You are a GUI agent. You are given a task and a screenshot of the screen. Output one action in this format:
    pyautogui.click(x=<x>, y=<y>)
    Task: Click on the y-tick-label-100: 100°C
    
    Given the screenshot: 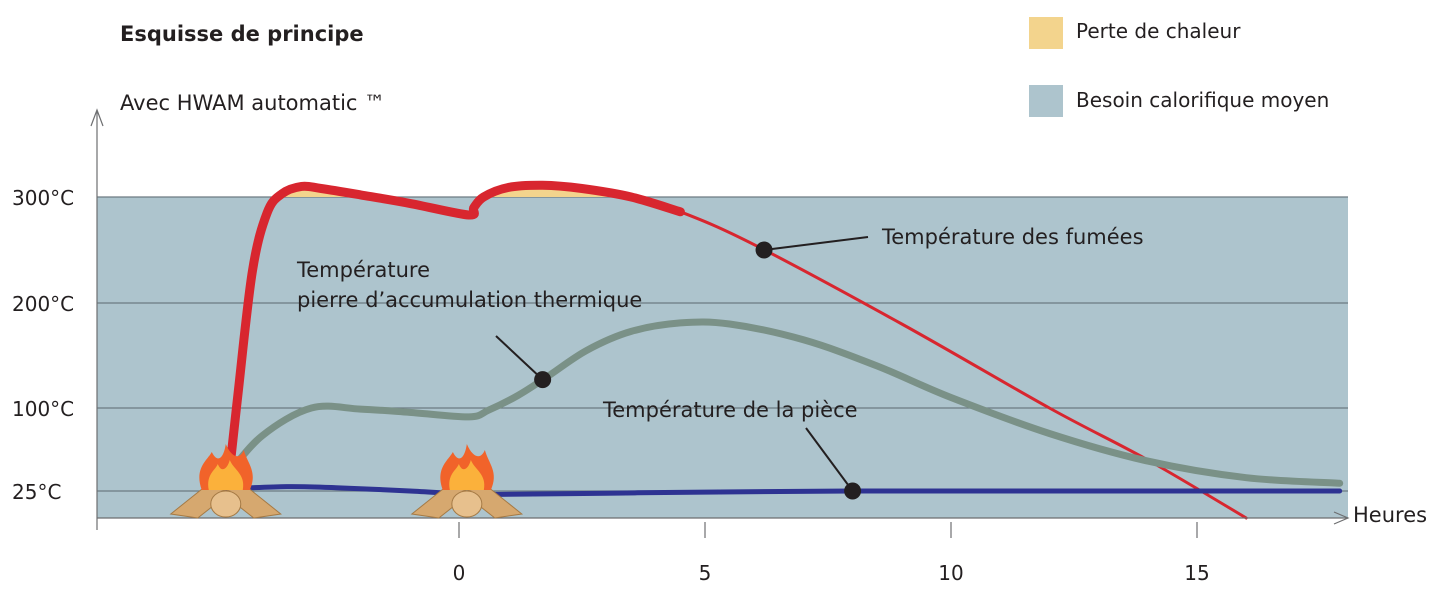 What is the action you would take?
    pyautogui.click(x=43, y=409)
    